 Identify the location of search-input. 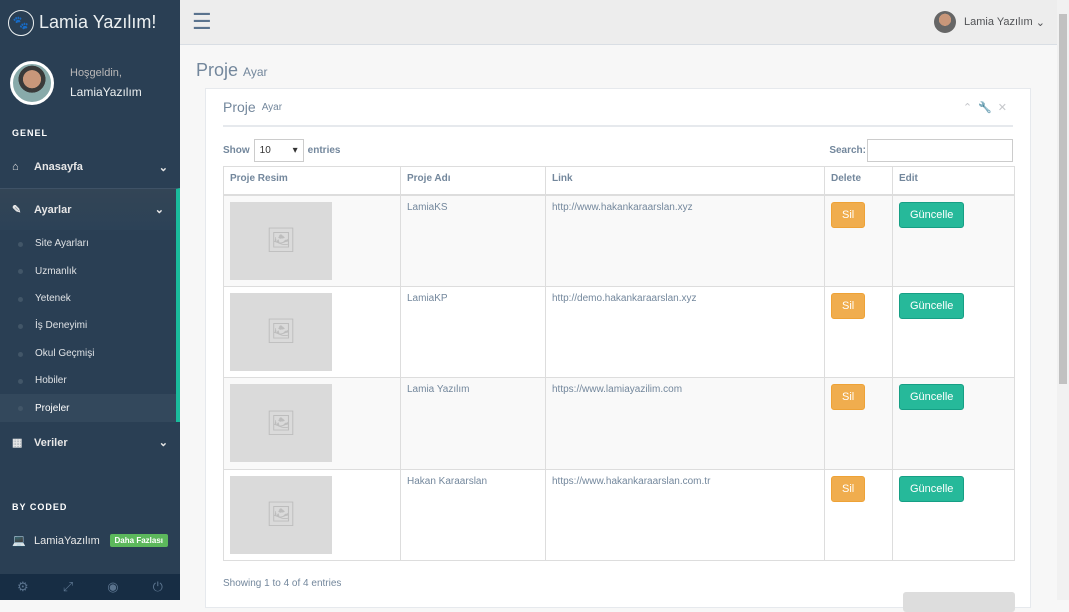
(940, 150).